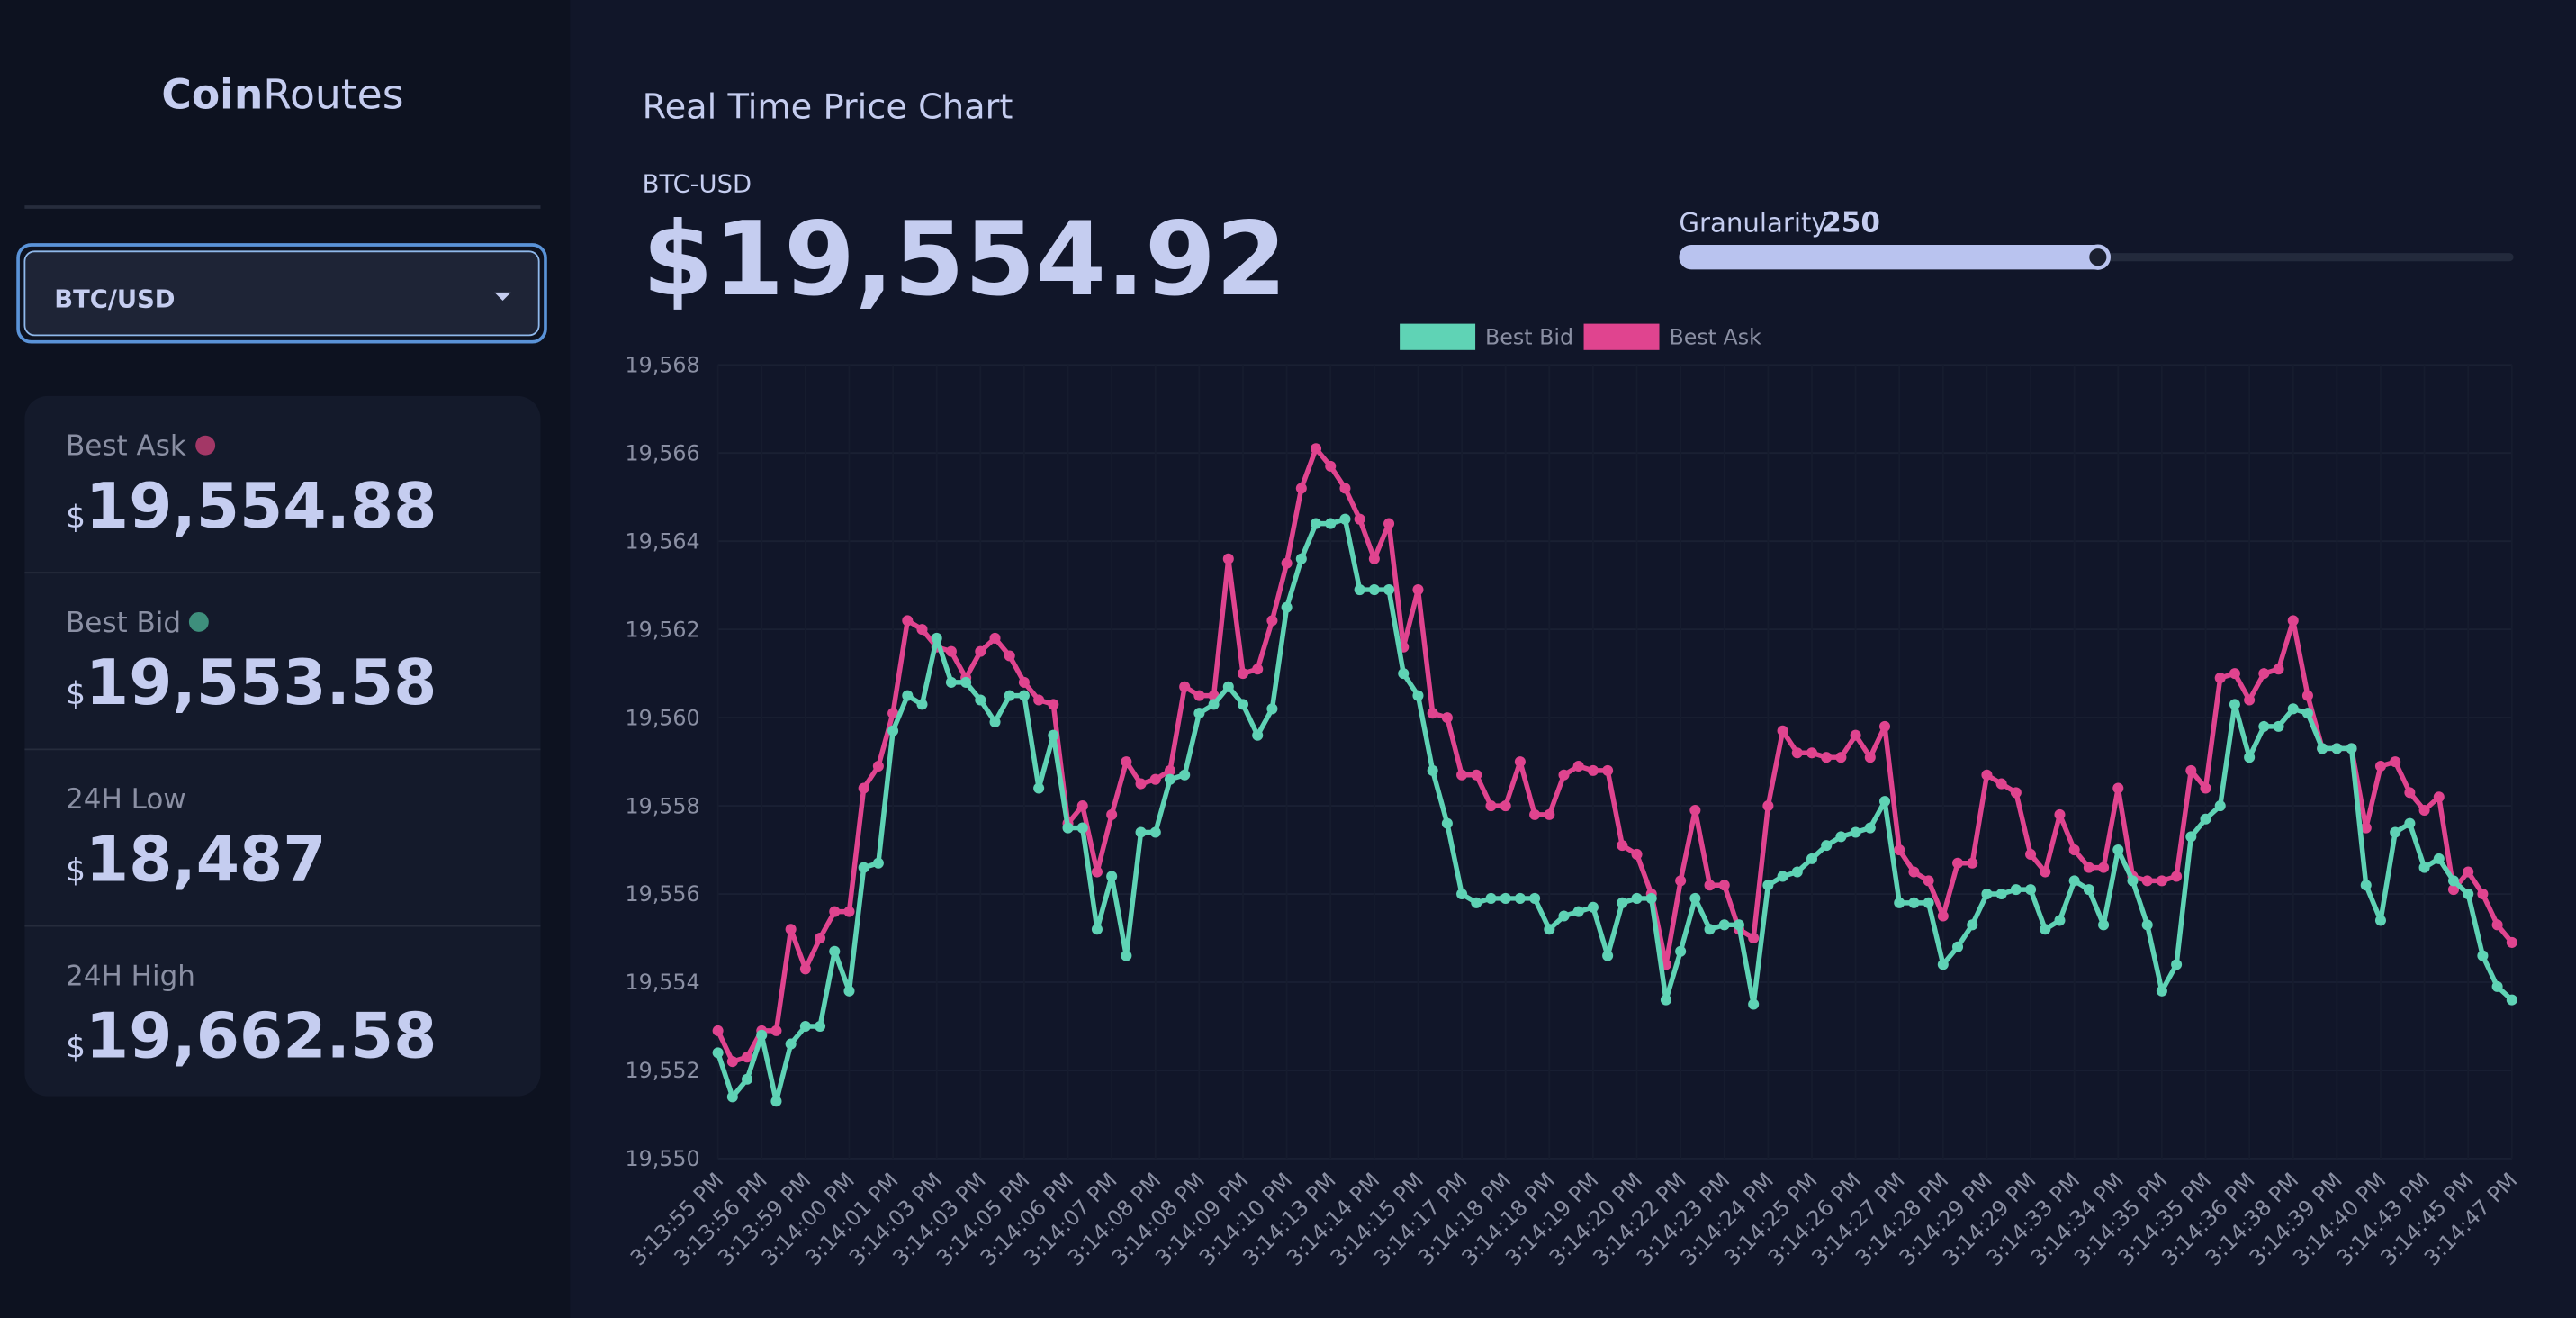 This screenshot has height=1318, width=2576. What do you see at coordinates (198, 621) in the screenshot?
I see `stat-indicator` at bounding box center [198, 621].